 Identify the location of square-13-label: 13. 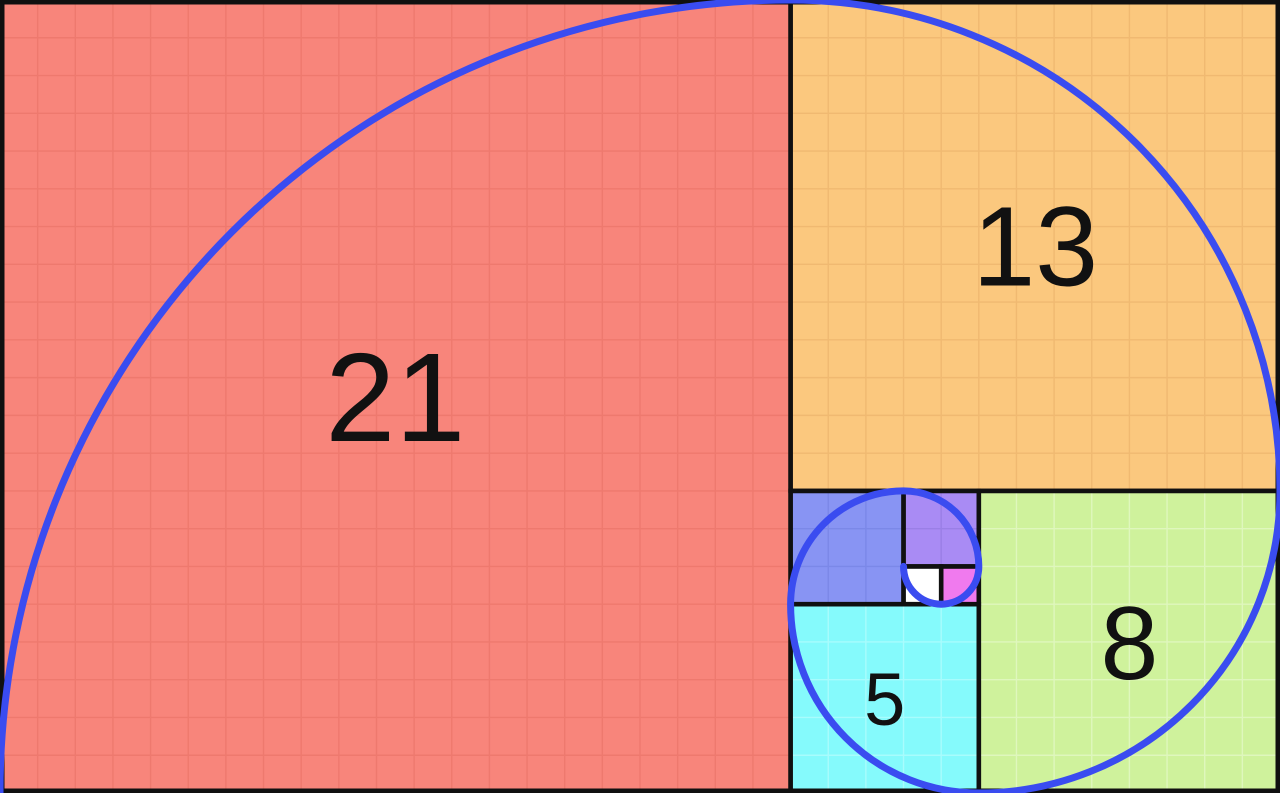
(1035, 247).